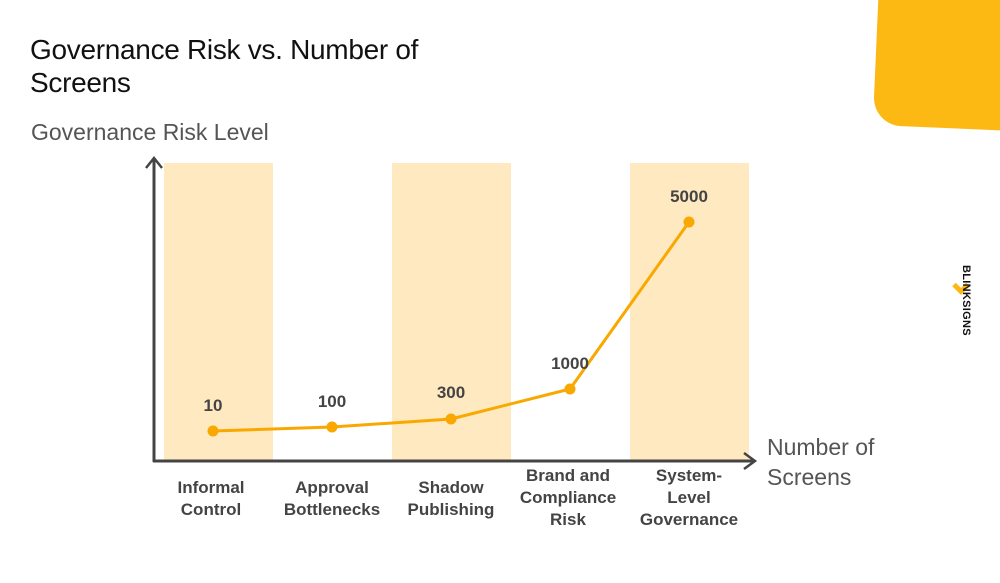 The height and width of the screenshot is (583, 1000). What do you see at coordinates (689, 497) in the screenshot?
I see `category-label: System- Level Governance` at bounding box center [689, 497].